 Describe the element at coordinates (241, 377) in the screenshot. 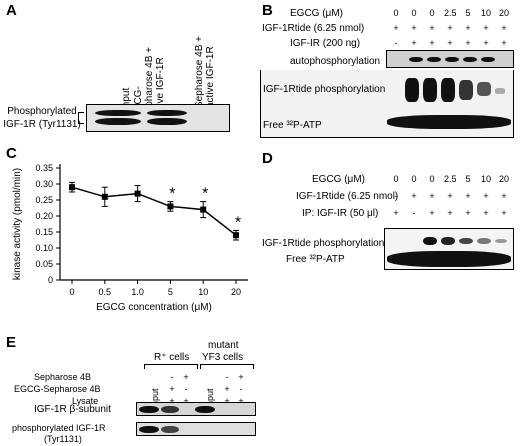

I see `panel-e-sepharose-3: +` at that location.